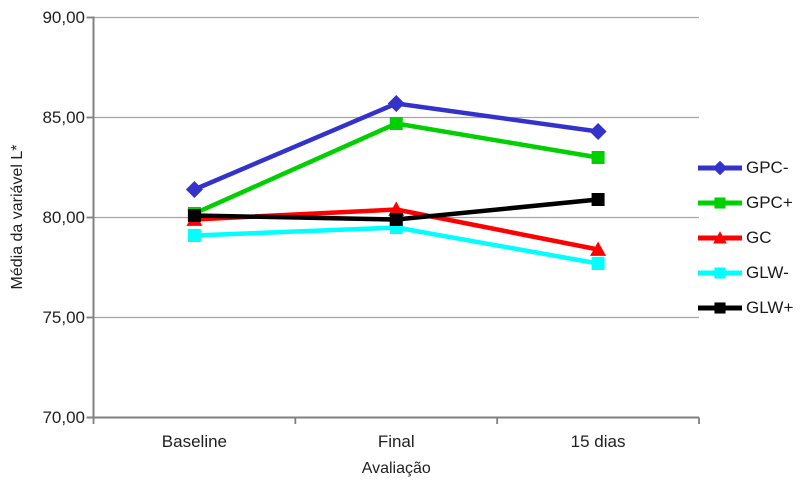 Image resolution: width=800 pixels, height=485 pixels. What do you see at coordinates (63, 417) in the screenshot?
I see `y-tick-label: 70,00` at bounding box center [63, 417].